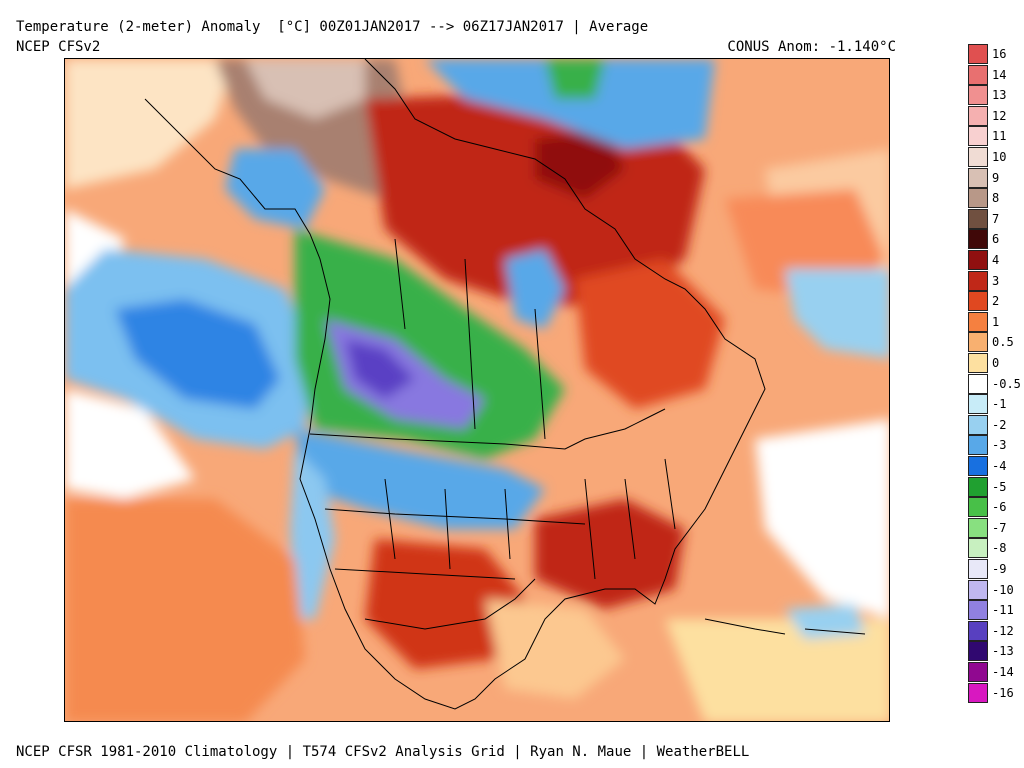  I want to click on colorbar-label: 2, so click(996, 301).